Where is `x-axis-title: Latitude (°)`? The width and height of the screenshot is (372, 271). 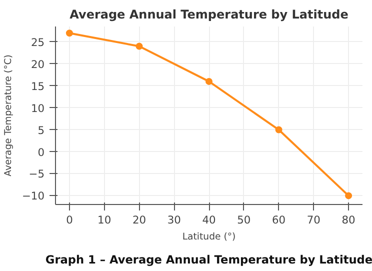
x-axis-title: Latitude (°) is located at coordinates (209, 237).